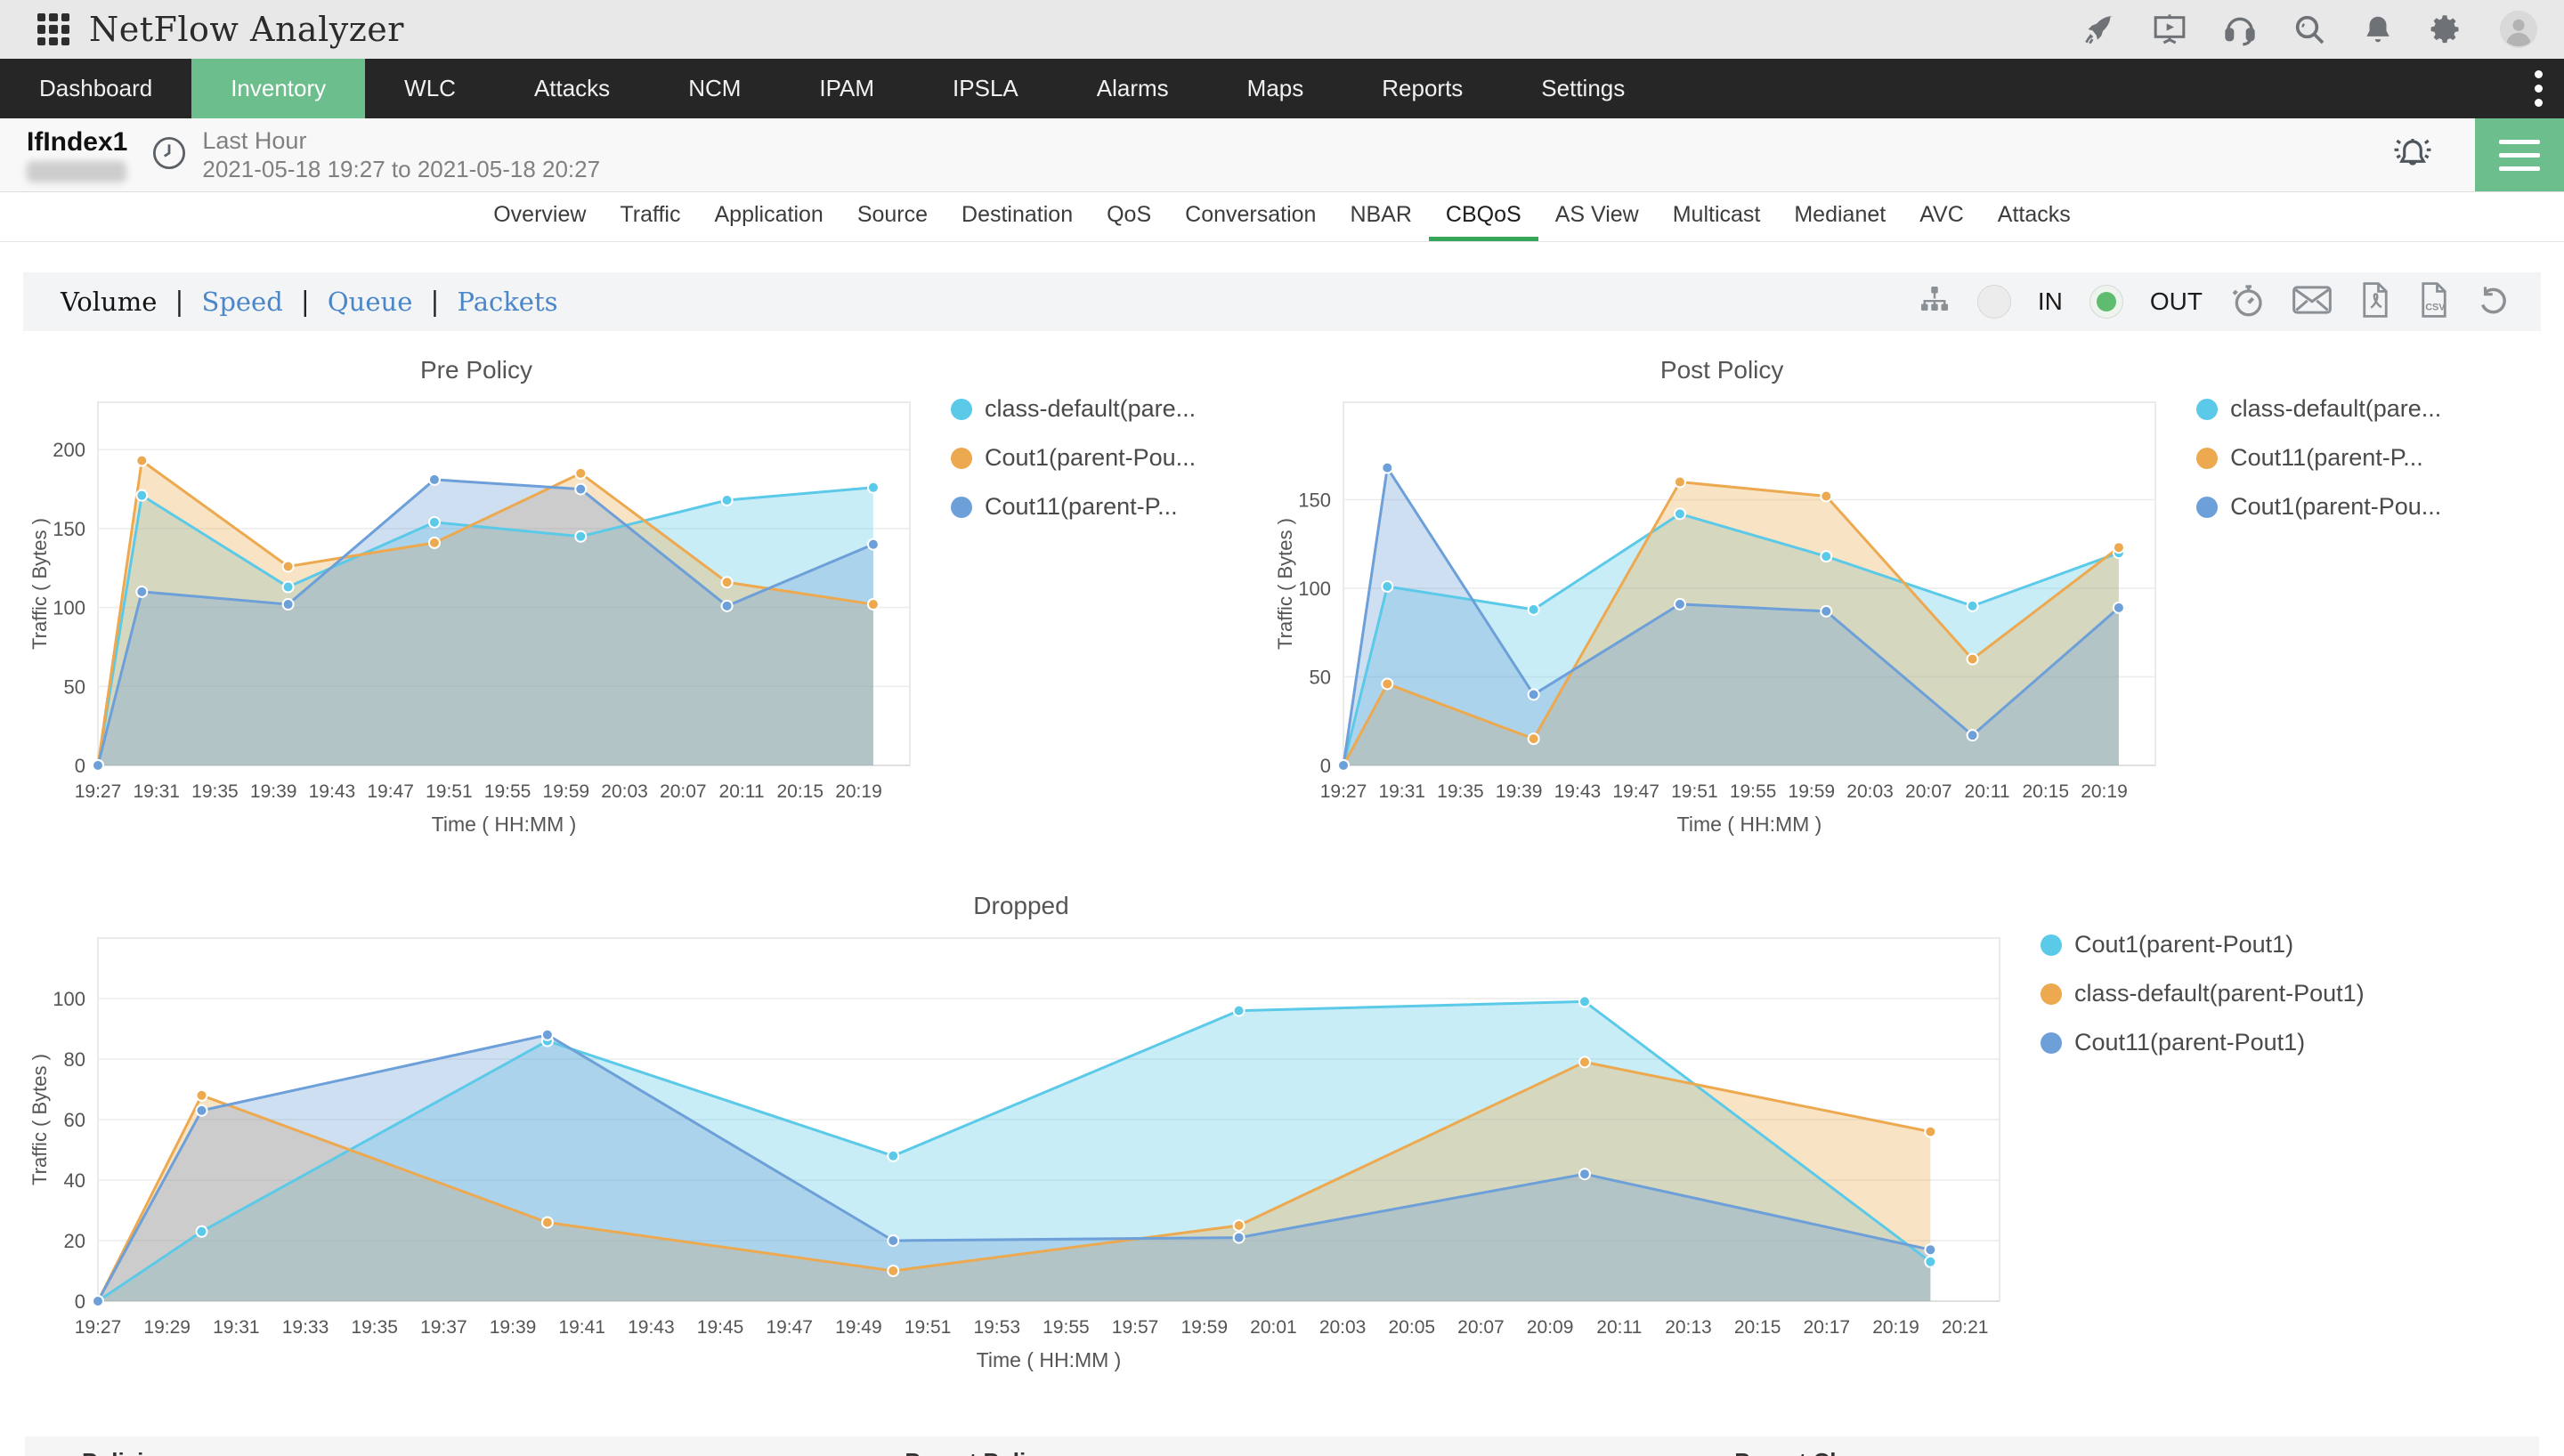 This screenshot has height=1456, width=2564. Describe the element at coordinates (2435, 307) in the screenshot. I see `svg-text: CSV` at that location.